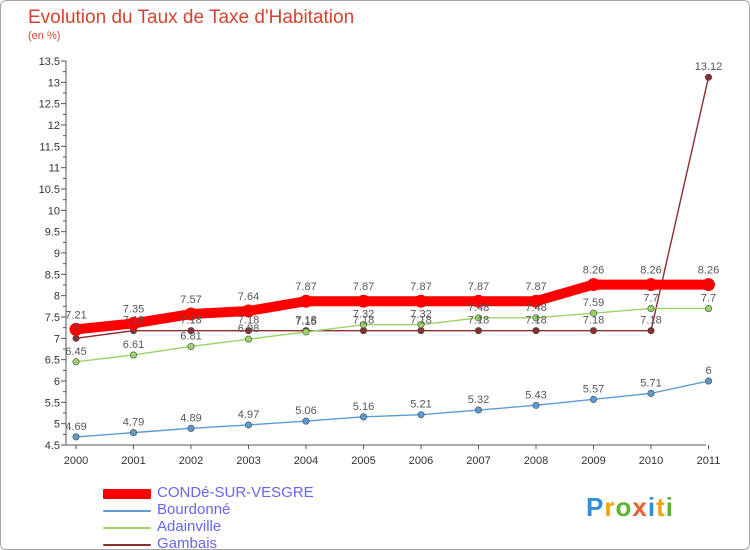 Image resolution: width=750 pixels, height=550 pixels. Describe the element at coordinates (248, 415) in the screenshot. I see `data-label: 4.97` at that location.